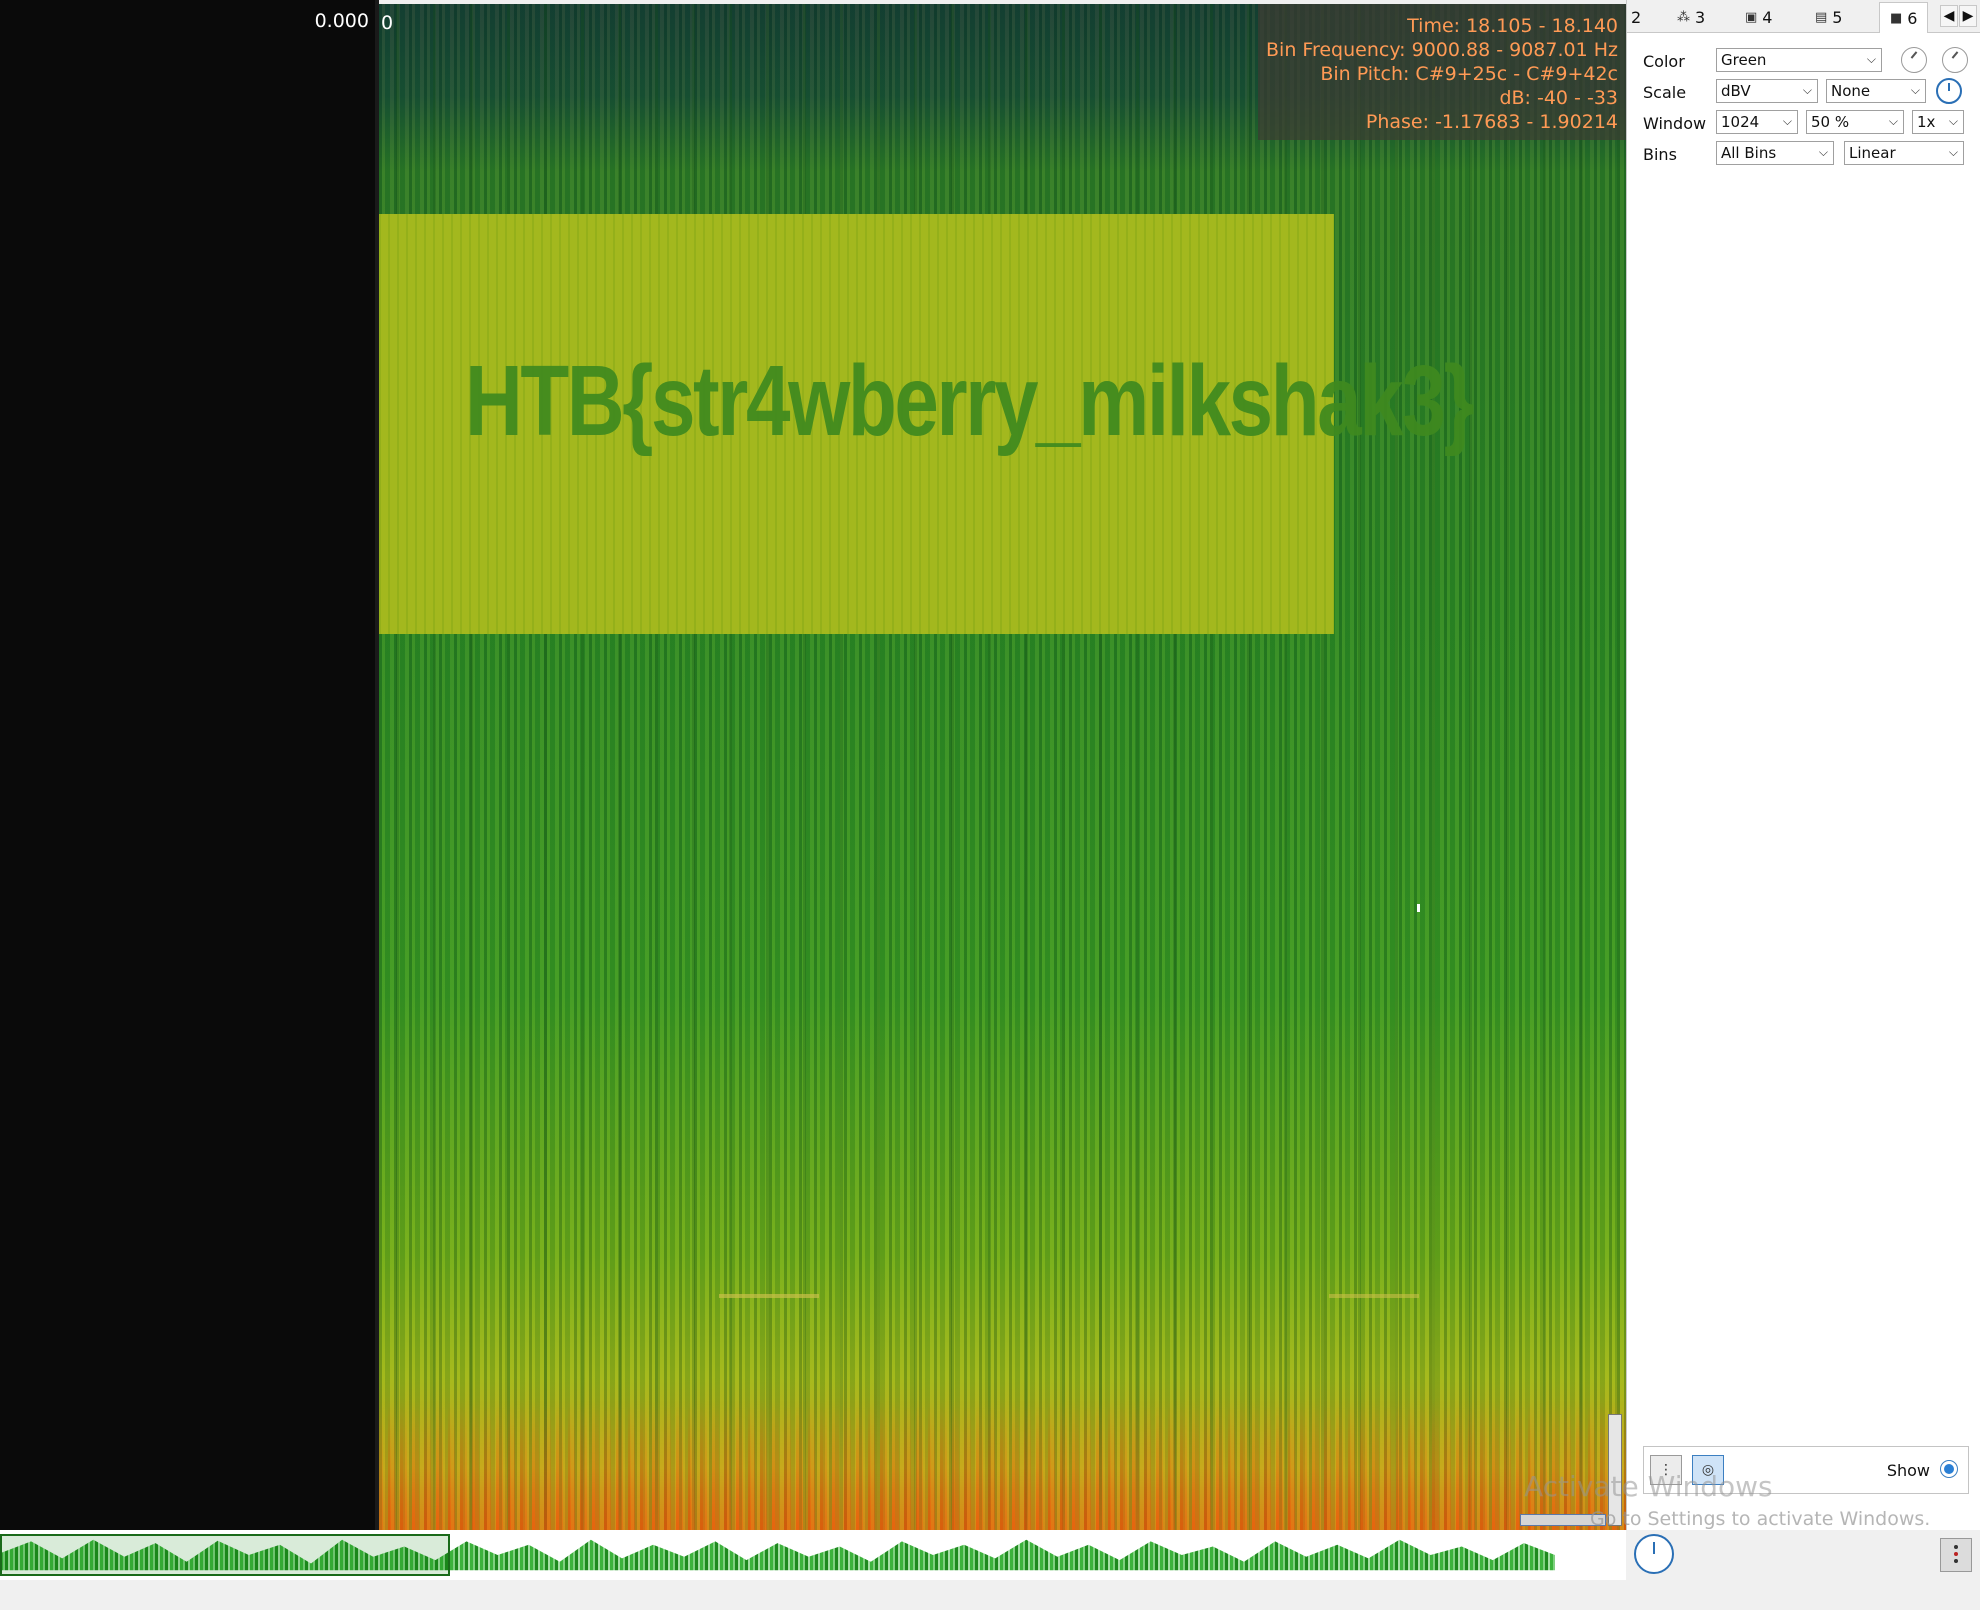 This screenshot has width=1980, height=1610. Describe the element at coordinates (1749, 153) in the screenshot. I see `bins-select-value: All Bins` at that location.